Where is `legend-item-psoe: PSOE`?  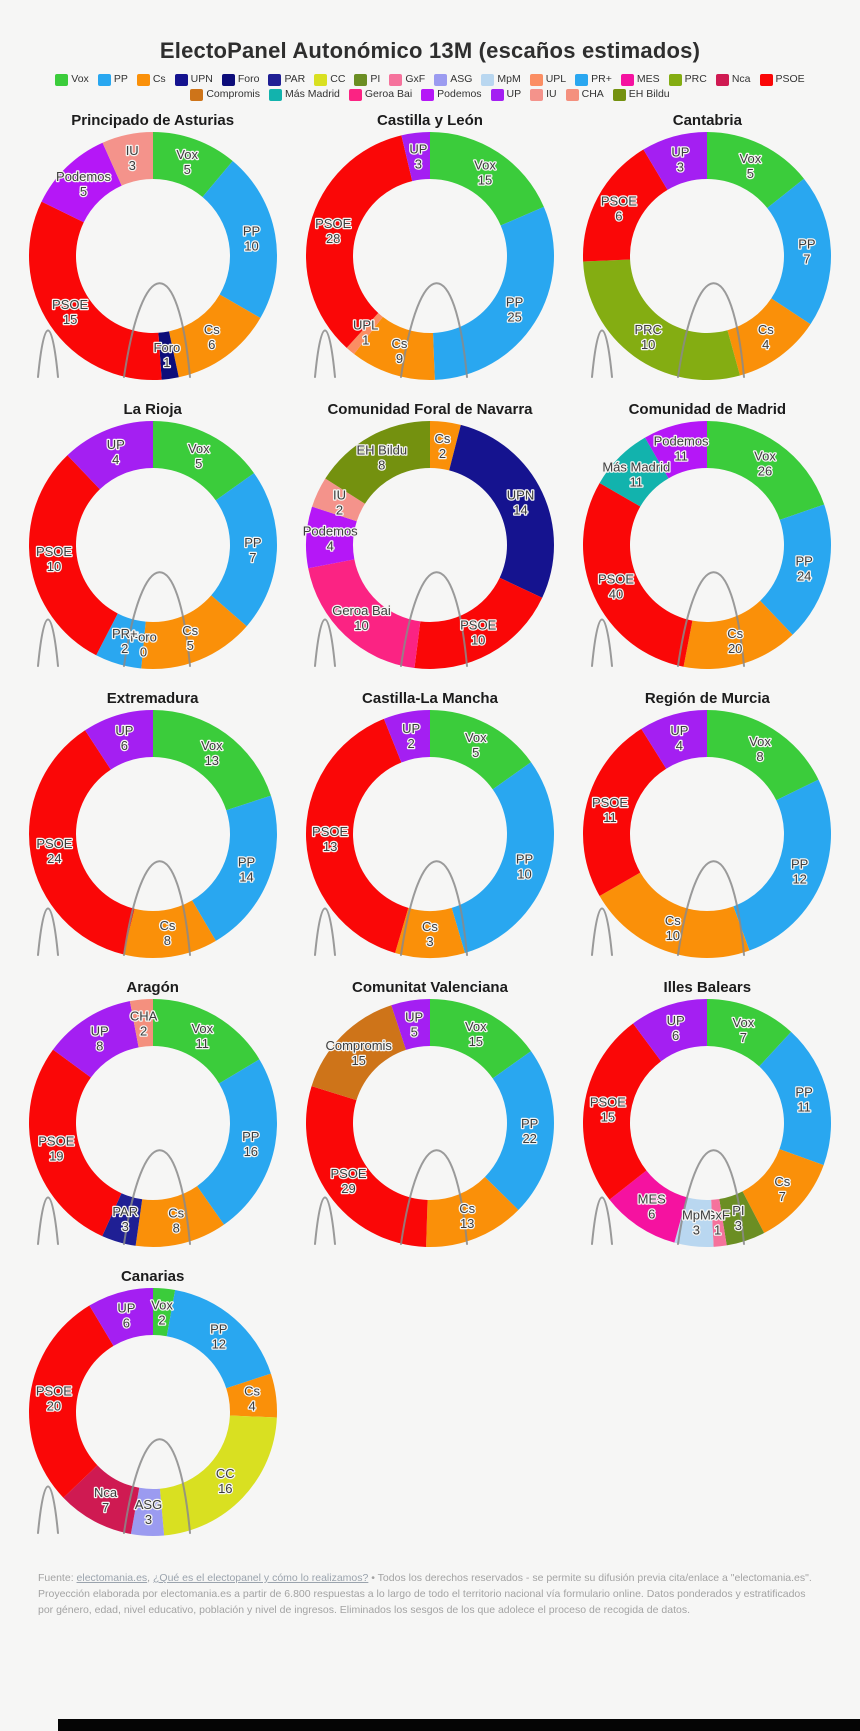
legend-item-psoe: PSOE is located at coordinates (782, 79).